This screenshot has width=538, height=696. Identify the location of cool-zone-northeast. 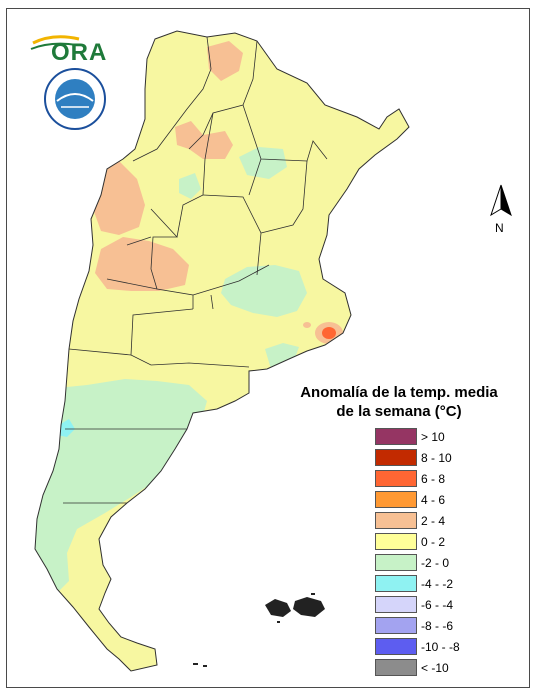
(263, 163).